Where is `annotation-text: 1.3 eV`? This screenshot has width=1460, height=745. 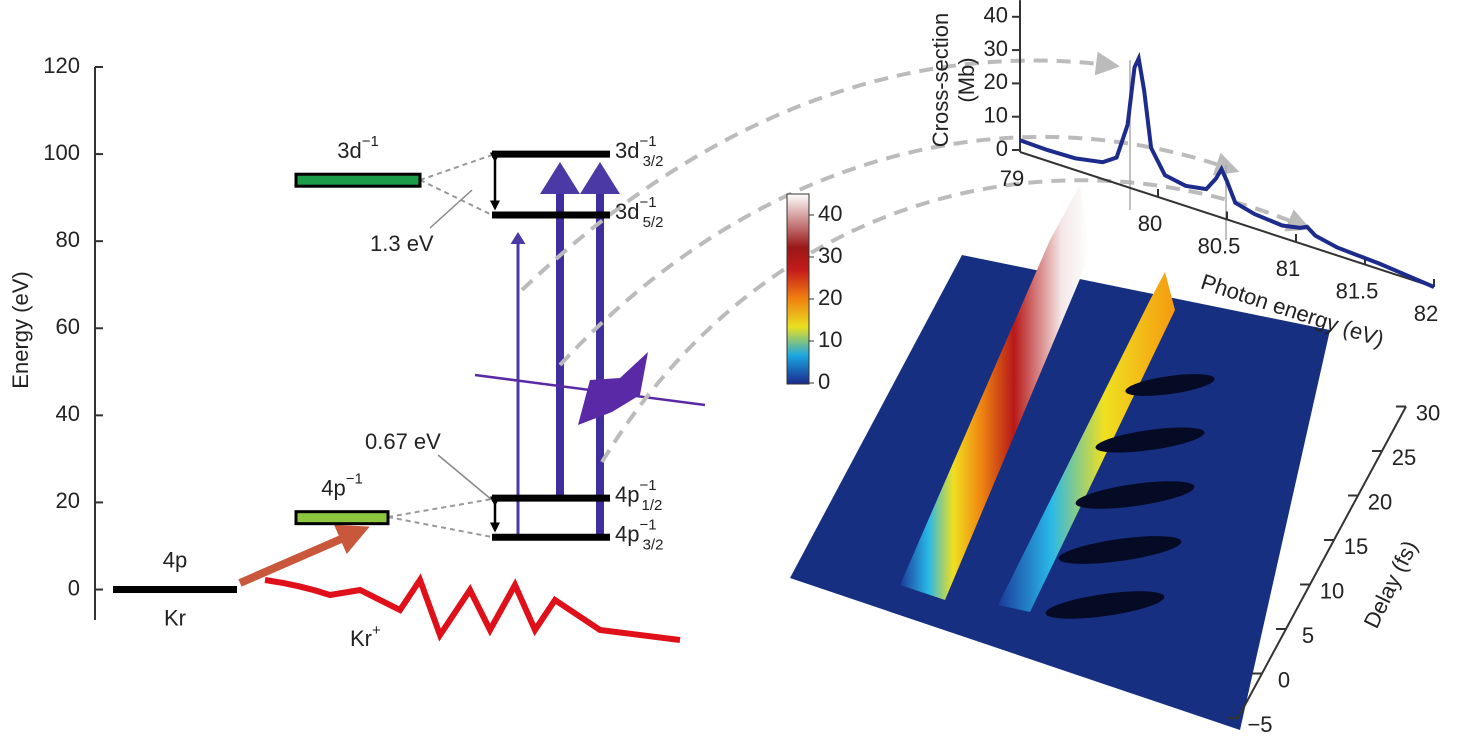 annotation-text: 1.3 eV is located at coordinates (402, 243).